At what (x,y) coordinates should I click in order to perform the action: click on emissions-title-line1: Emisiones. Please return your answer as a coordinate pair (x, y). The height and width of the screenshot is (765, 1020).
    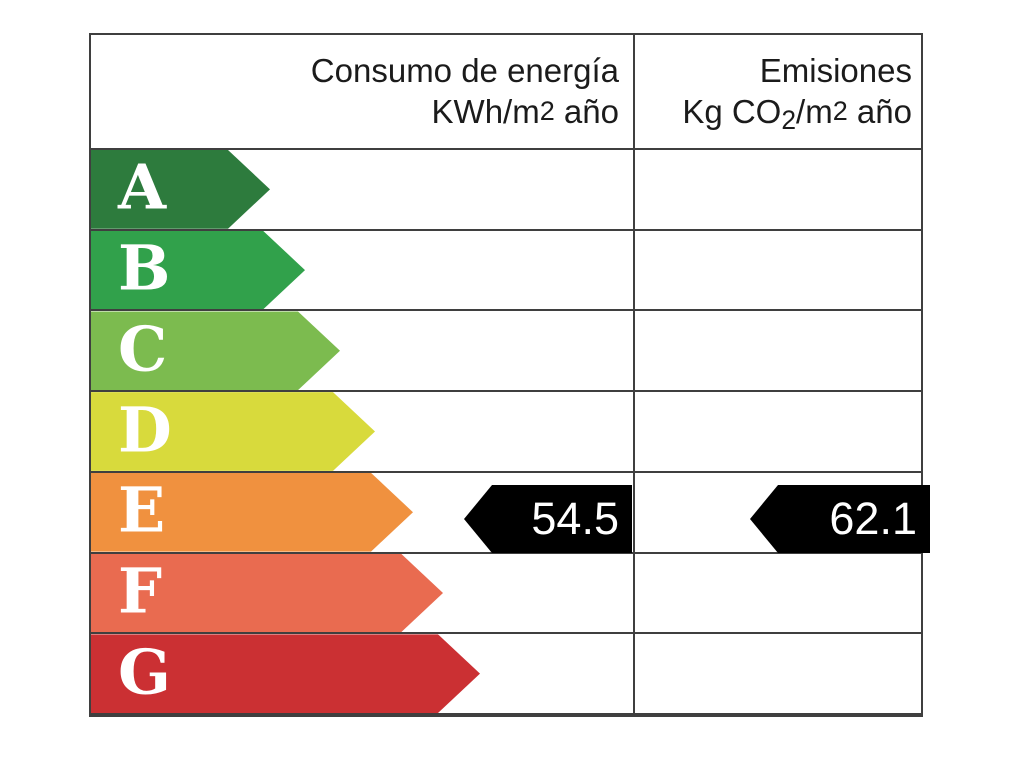
    Looking at the image, I should click on (835, 70).